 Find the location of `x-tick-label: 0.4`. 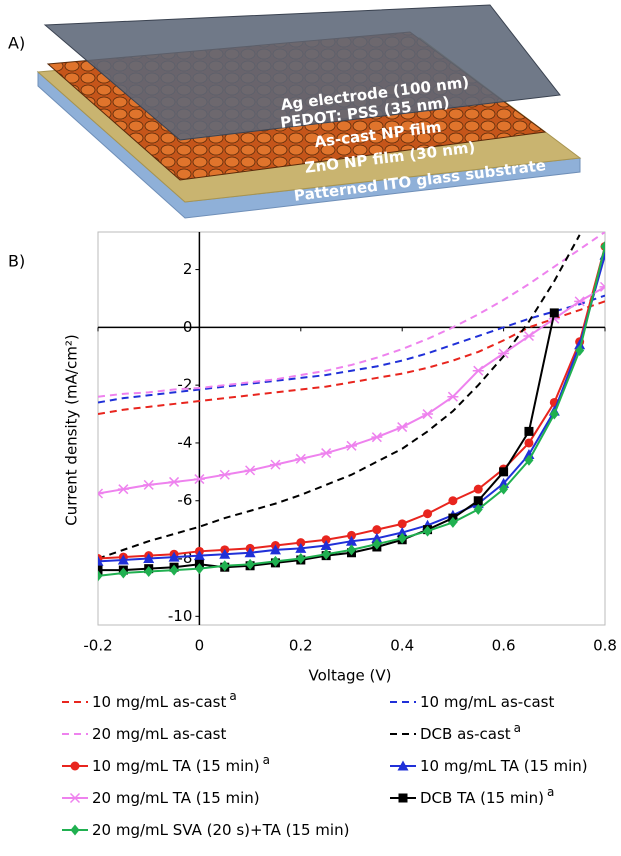

x-tick-label: 0.4 is located at coordinates (402, 646).